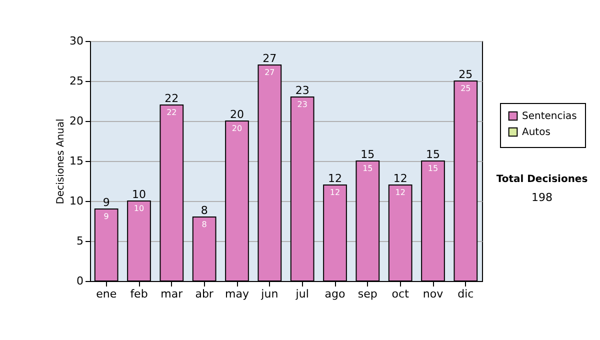 Image resolution: width=600 pixels, height=340 pixels. Describe the element at coordinates (77, 41) in the screenshot. I see `y-tick-label: 30` at that location.